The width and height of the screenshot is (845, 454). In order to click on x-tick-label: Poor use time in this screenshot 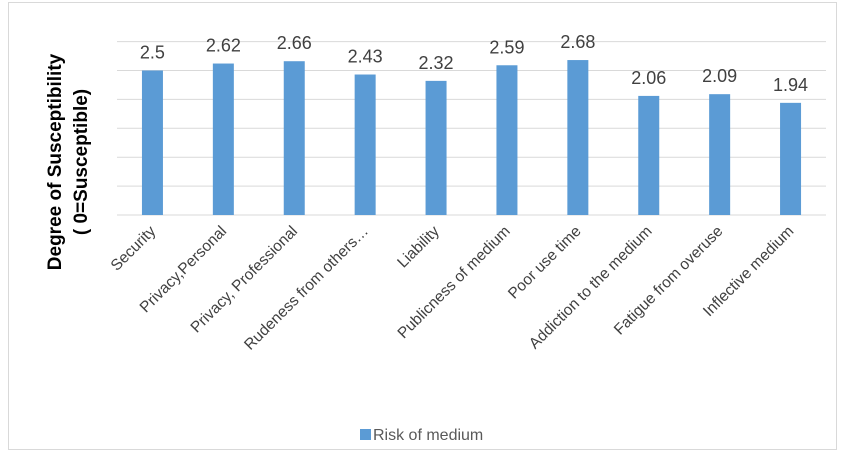, I will do `click(545, 263)`.